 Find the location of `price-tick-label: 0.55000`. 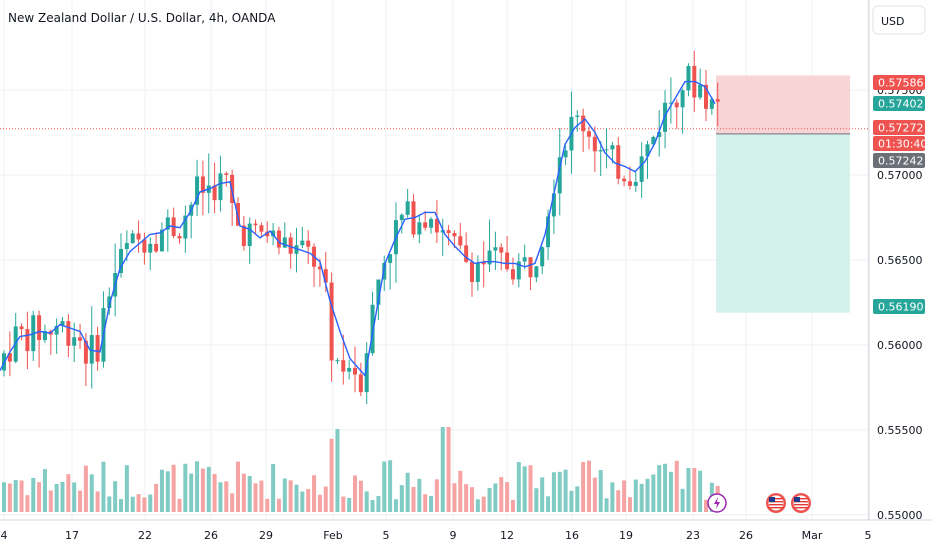

price-tick-label: 0.55000 is located at coordinates (900, 515).